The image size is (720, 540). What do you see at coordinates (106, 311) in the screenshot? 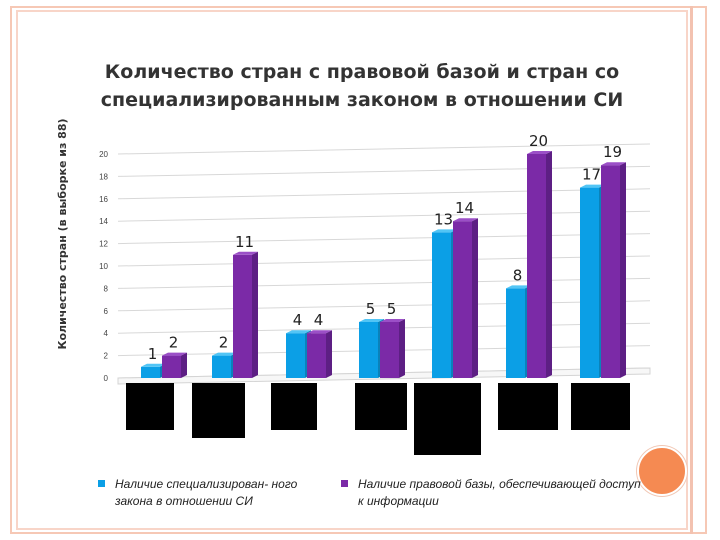
I see `y-tick-label: 6` at bounding box center [106, 311].